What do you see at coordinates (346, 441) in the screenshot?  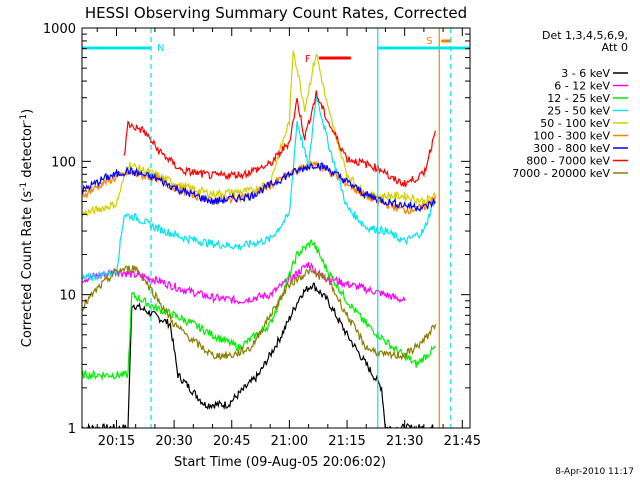 I see `x-tick-label: 21:15` at bounding box center [346, 441].